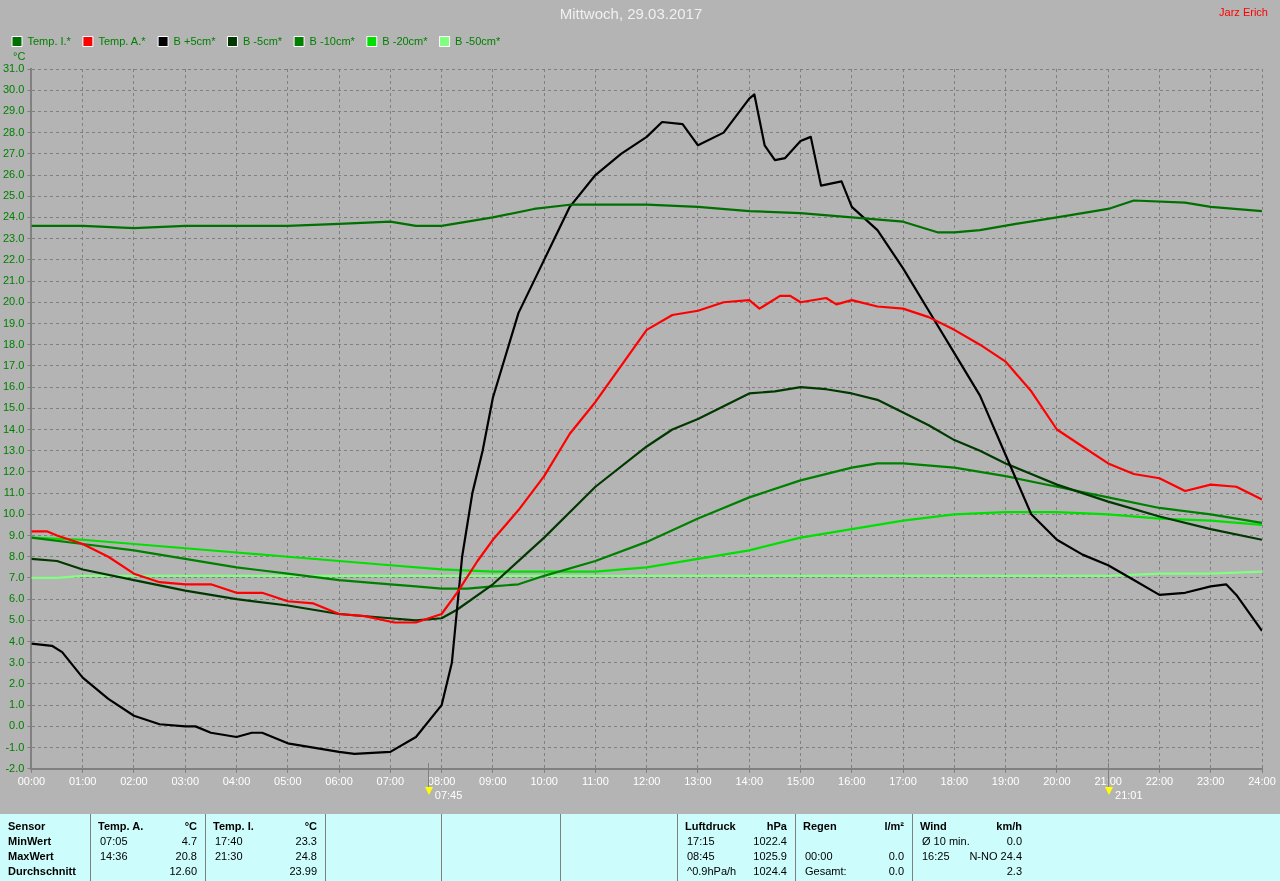 The height and width of the screenshot is (881, 1280). Describe the element at coordinates (186, 856) in the screenshot. I see `text: 20.8` at that location.